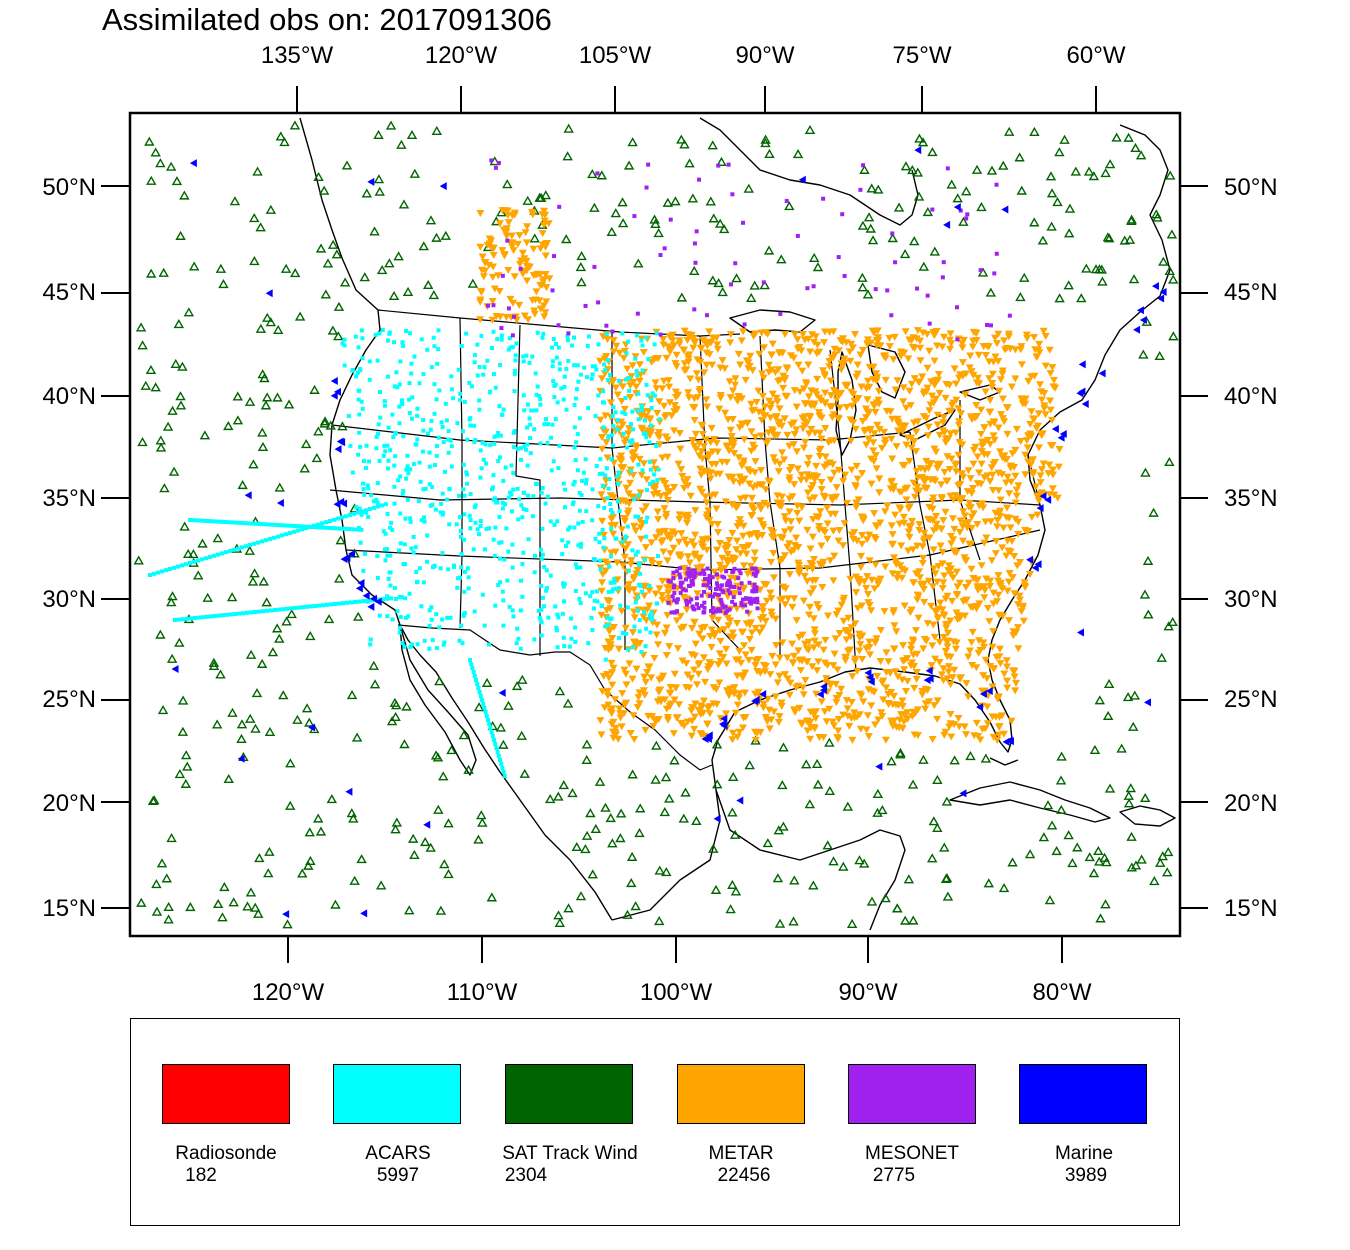  I want to click on lat-label-right: 25°N, so click(1251, 699).